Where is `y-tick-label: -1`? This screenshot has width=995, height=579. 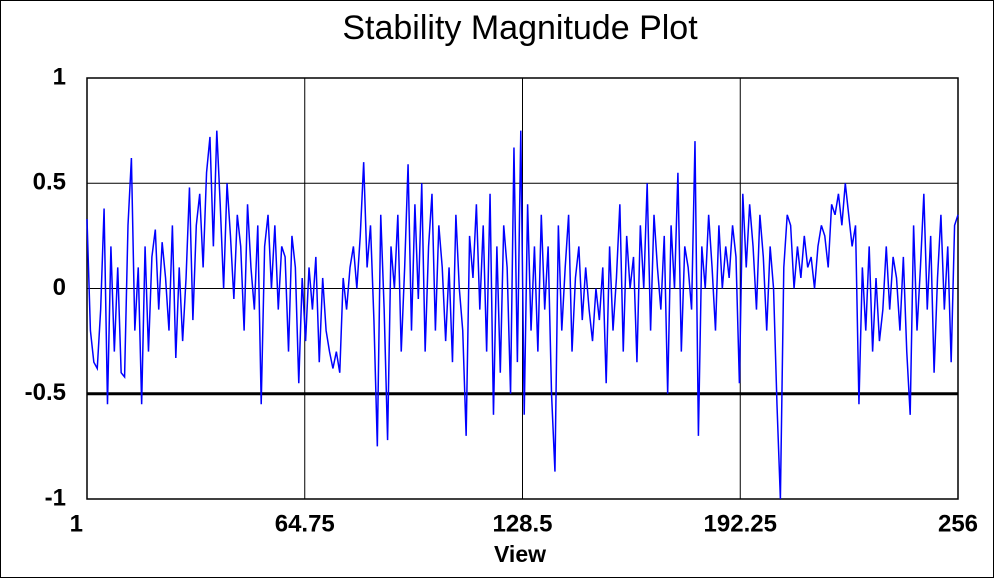
y-tick-label: -1 is located at coordinates (55, 497).